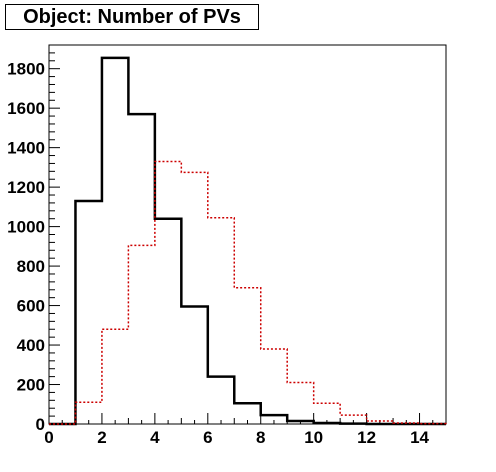  What do you see at coordinates (31, 306) in the screenshot?
I see `y-tick-label: 600` at bounding box center [31, 306].